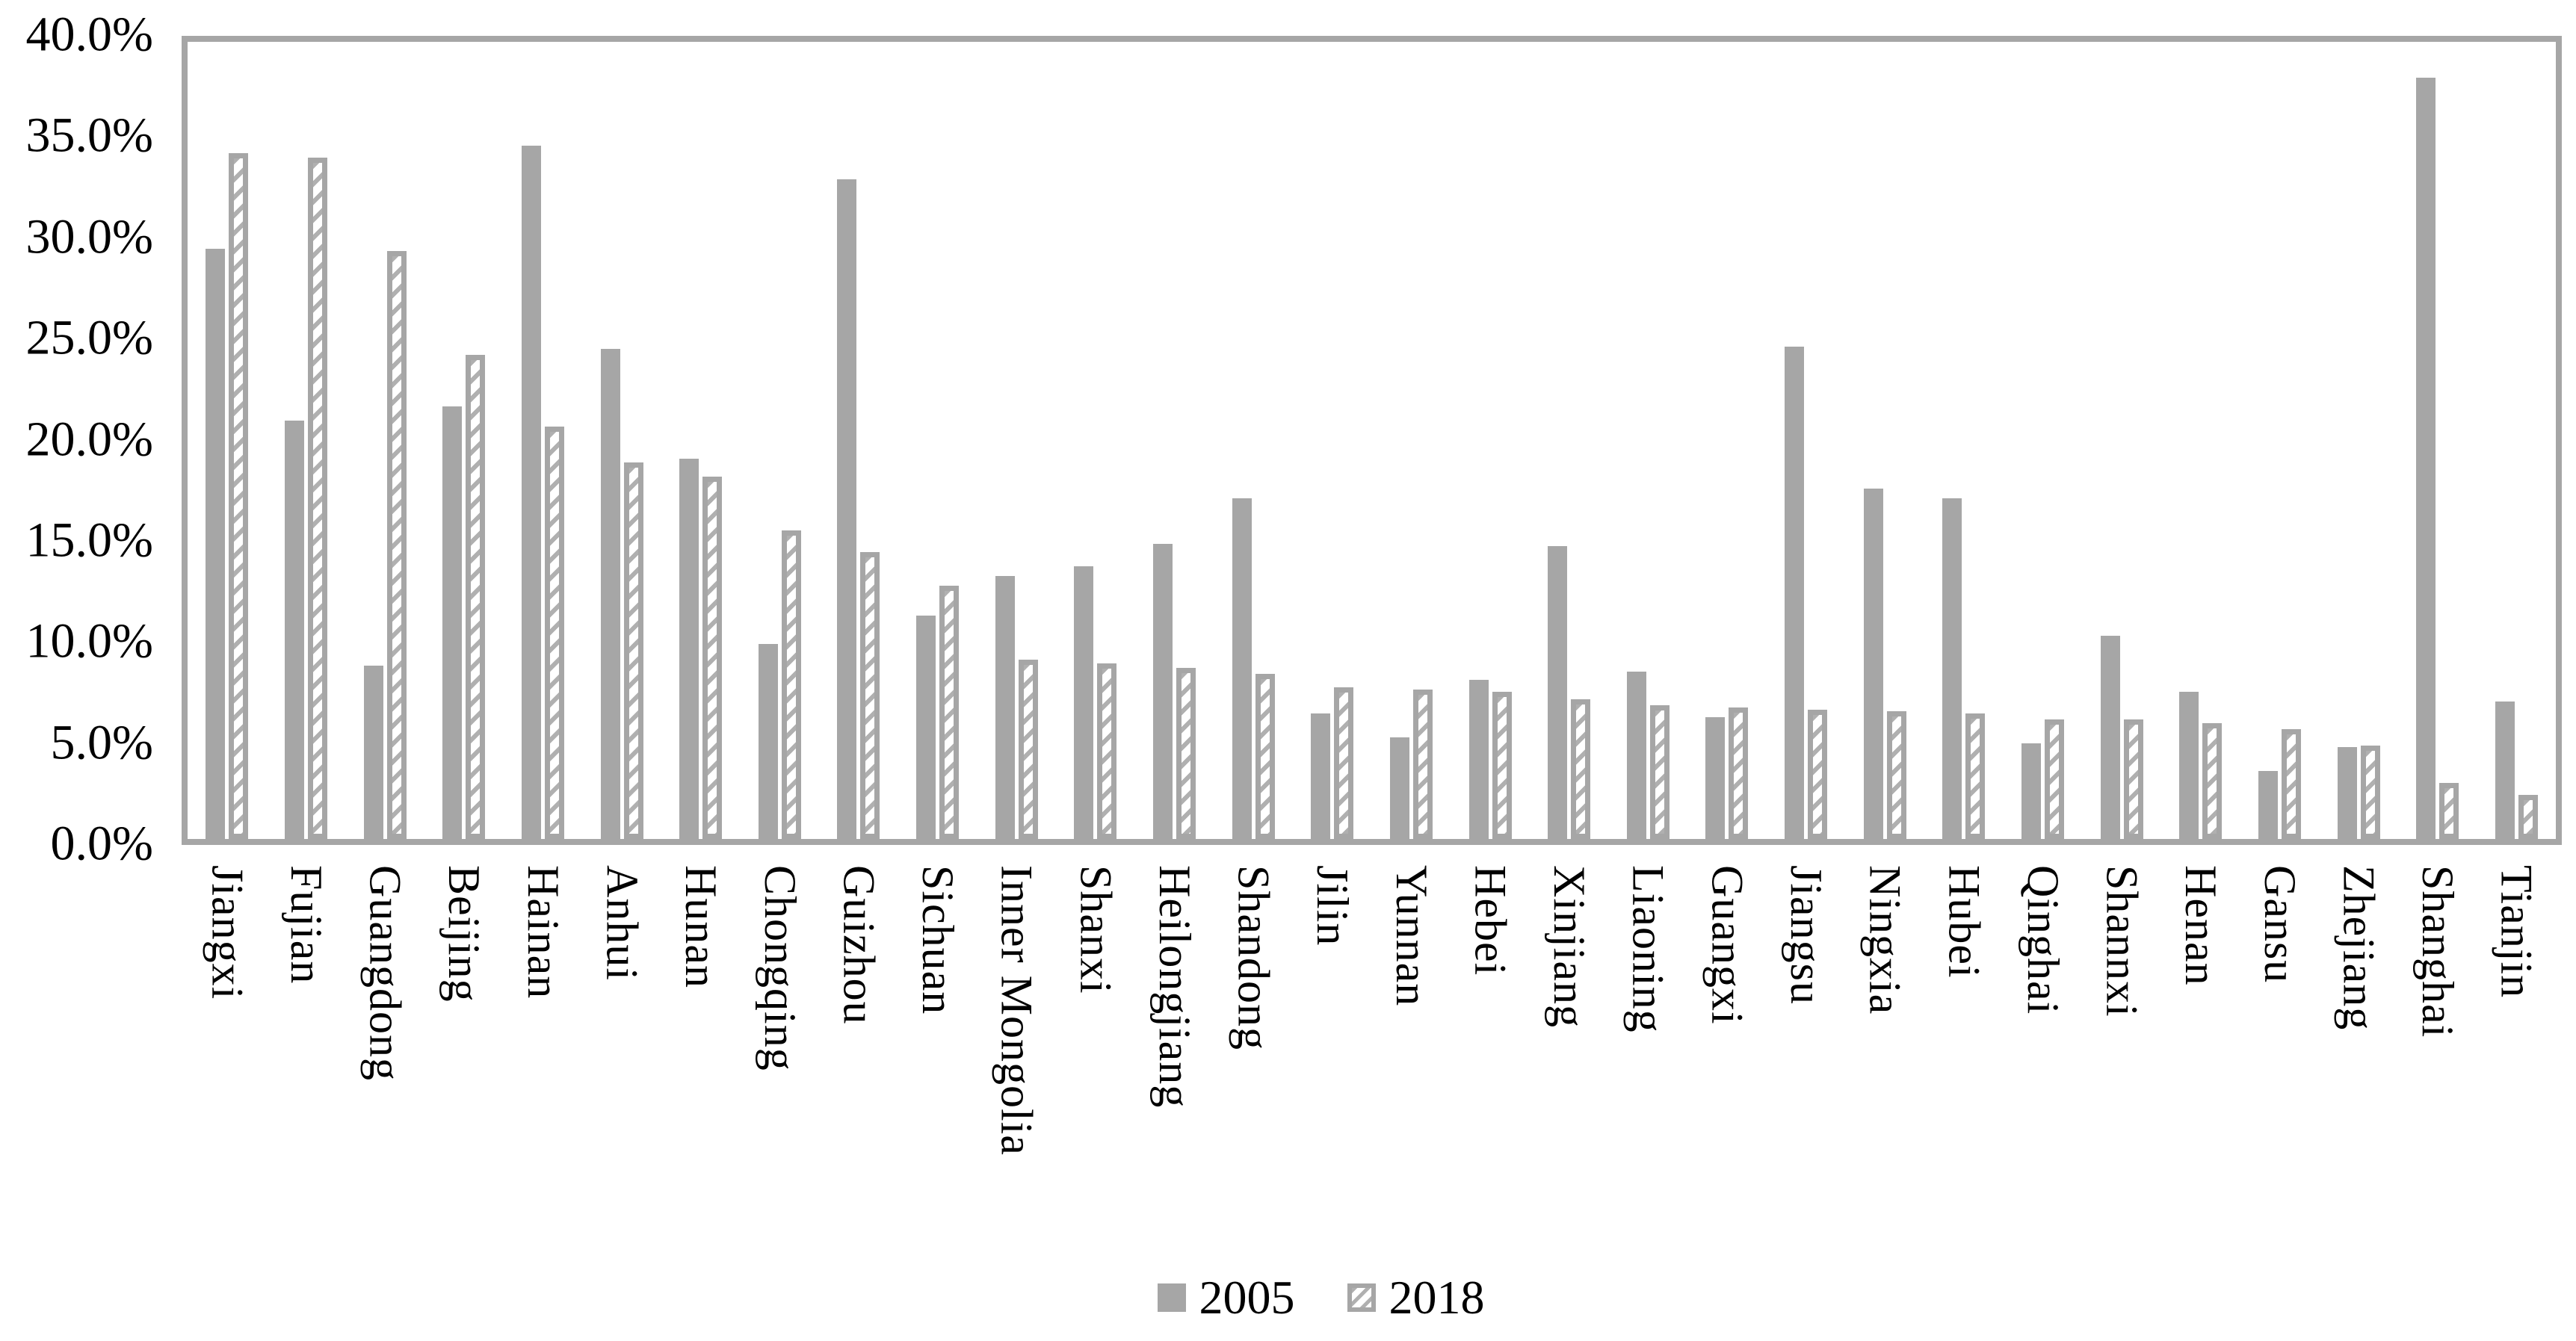  Describe the element at coordinates (1964, 440) in the screenshot. I see `bar-group-hubei` at that location.